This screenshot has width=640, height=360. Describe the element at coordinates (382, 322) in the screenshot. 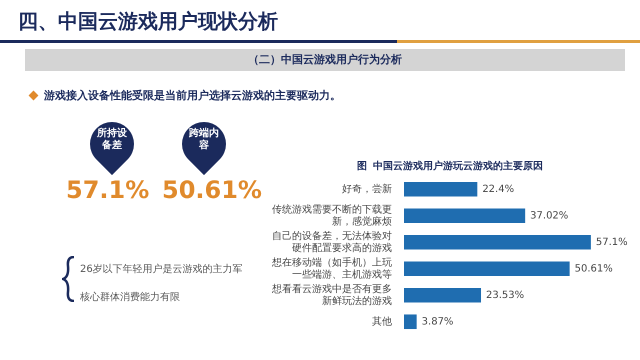

I see `y-tick-label: 其他` at that location.